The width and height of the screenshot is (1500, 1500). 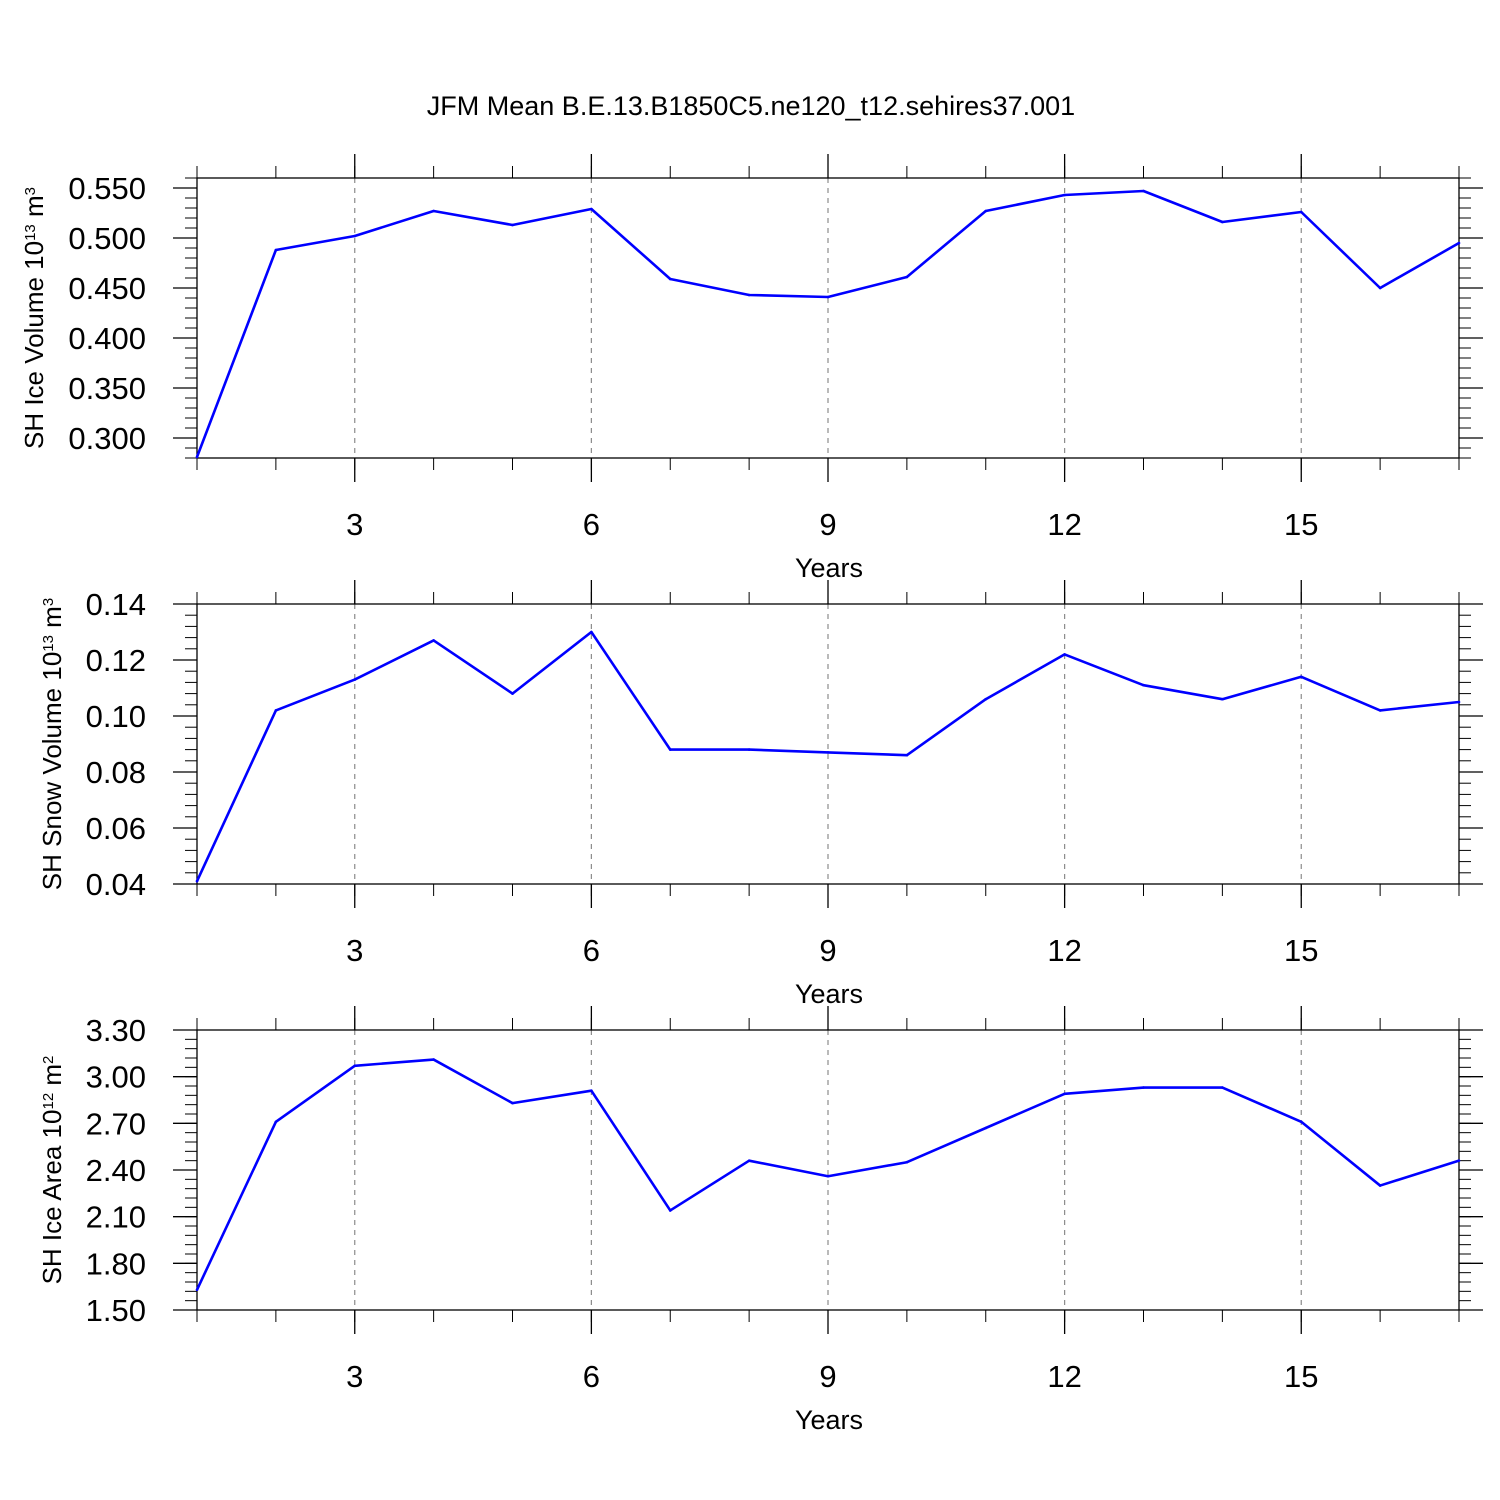 I want to click on y-tick-label: 2.10, so click(x=116, y=1217).